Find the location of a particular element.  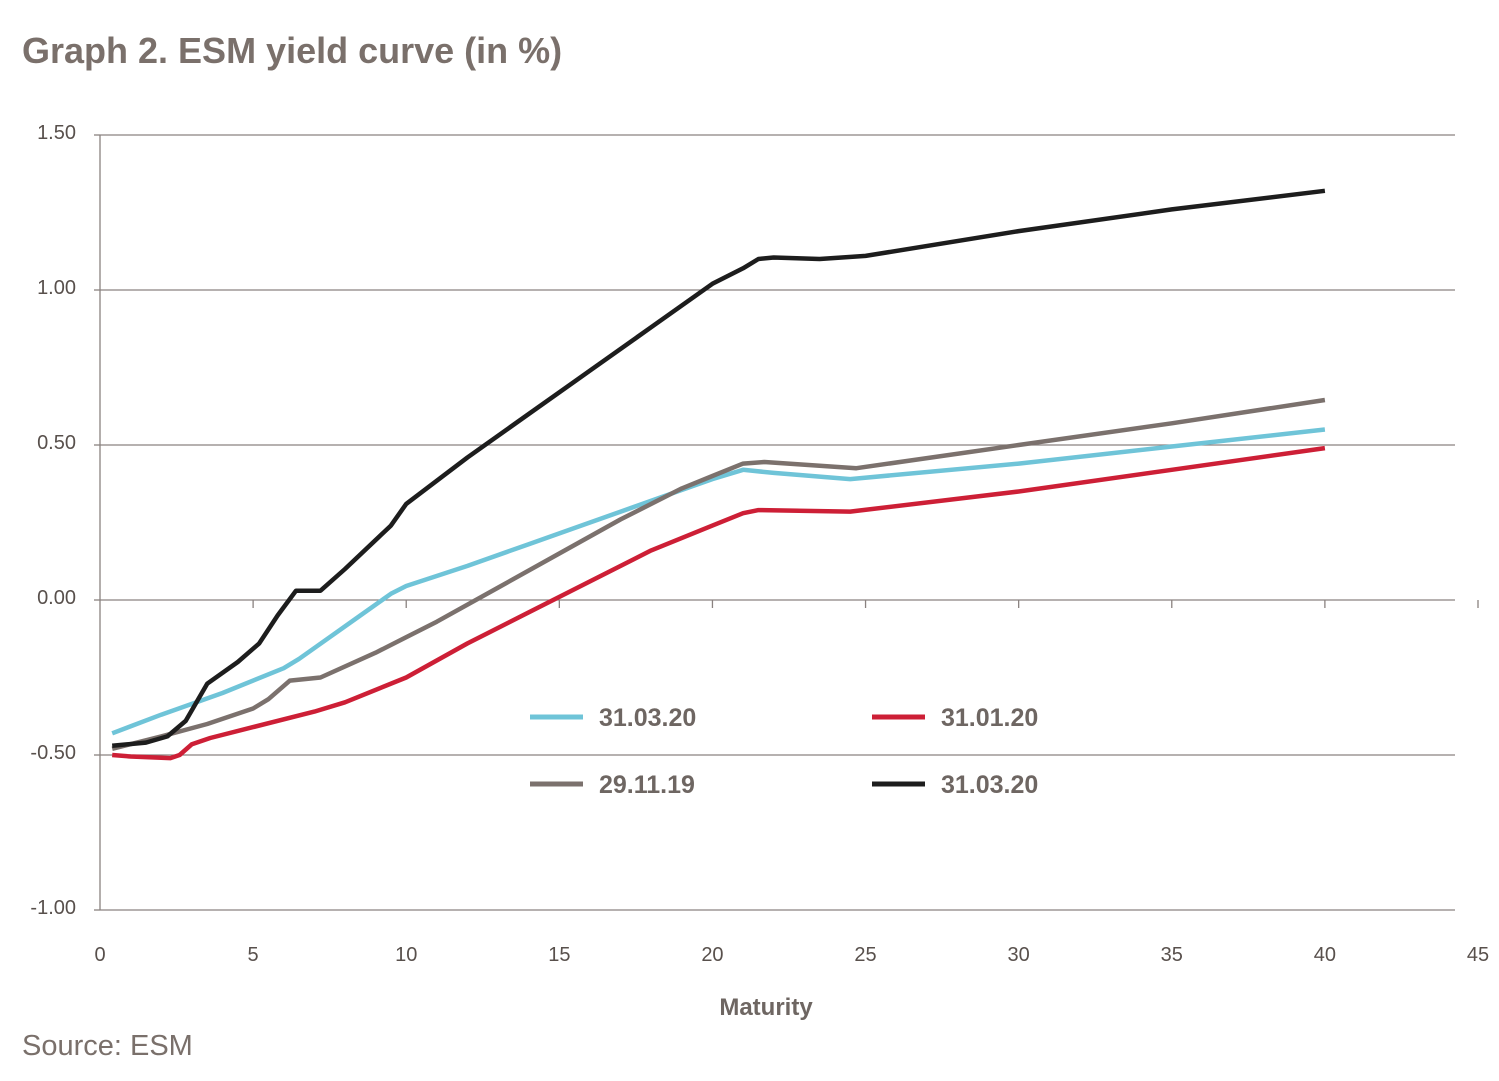

x-tick-label: 45 is located at coordinates (1478, 955).